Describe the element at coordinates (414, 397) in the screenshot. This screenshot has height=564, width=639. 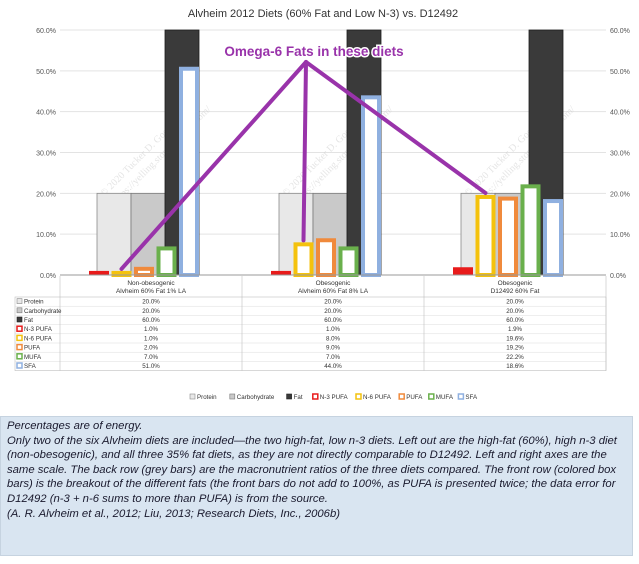
I see `legend-label: PUFA` at that location.